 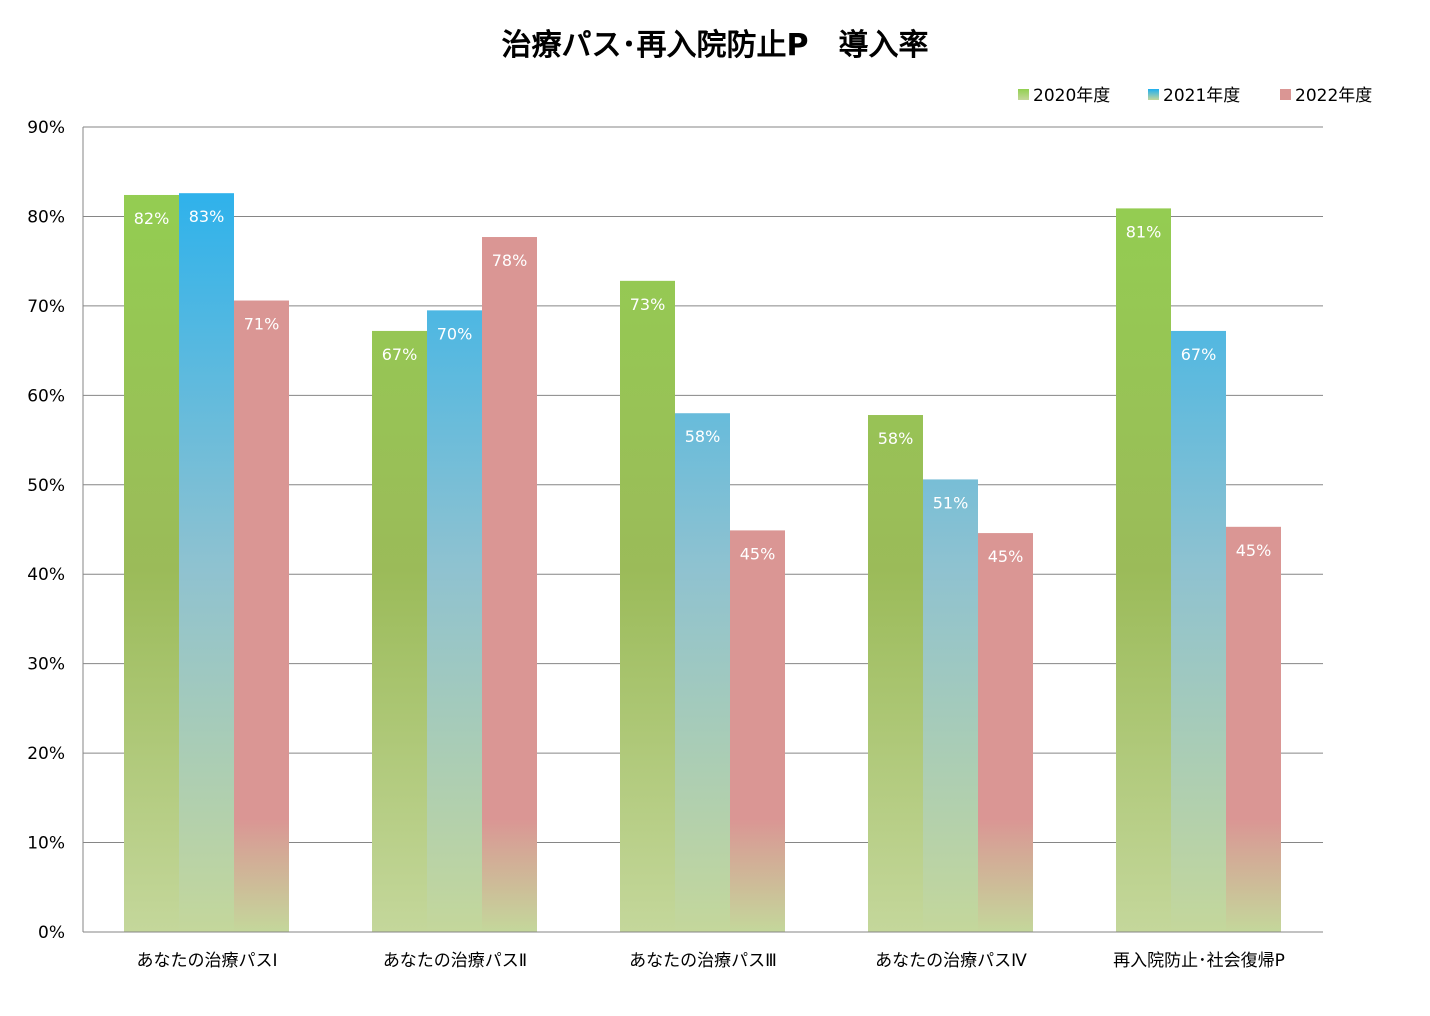 What do you see at coordinates (46, 844) in the screenshot?
I see `y-tick-label: 10%` at bounding box center [46, 844].